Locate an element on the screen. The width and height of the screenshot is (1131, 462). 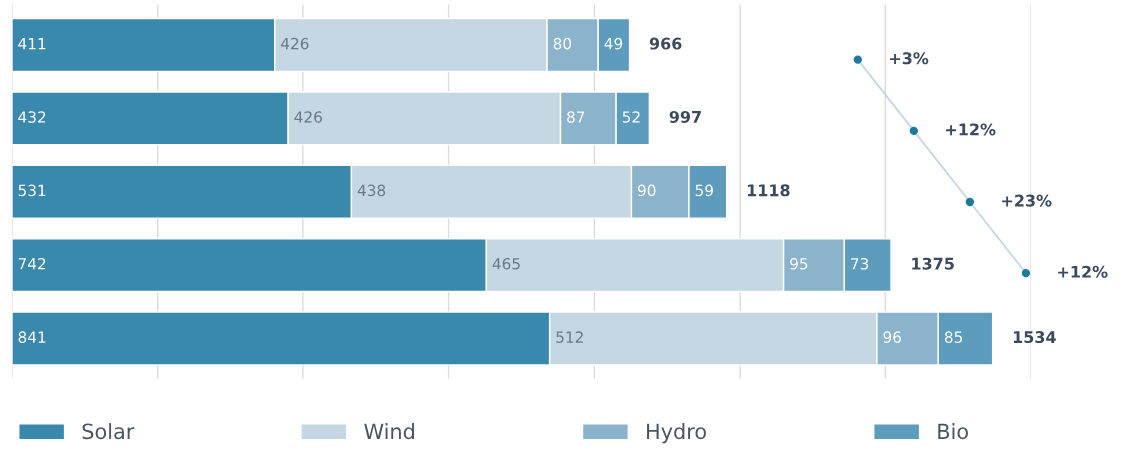
data-label: 438 is located at coordinates (371, 190).